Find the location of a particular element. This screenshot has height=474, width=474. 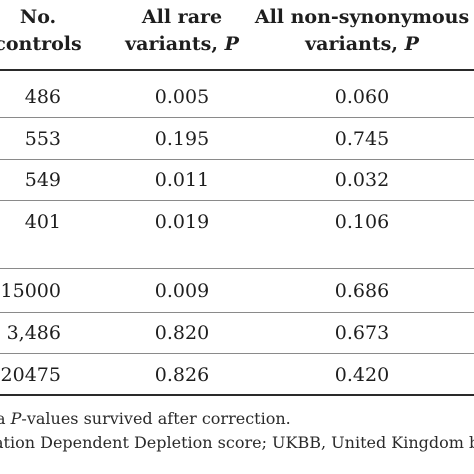

cell-all-rare: 0.019 is located at coordinates (182, 222).